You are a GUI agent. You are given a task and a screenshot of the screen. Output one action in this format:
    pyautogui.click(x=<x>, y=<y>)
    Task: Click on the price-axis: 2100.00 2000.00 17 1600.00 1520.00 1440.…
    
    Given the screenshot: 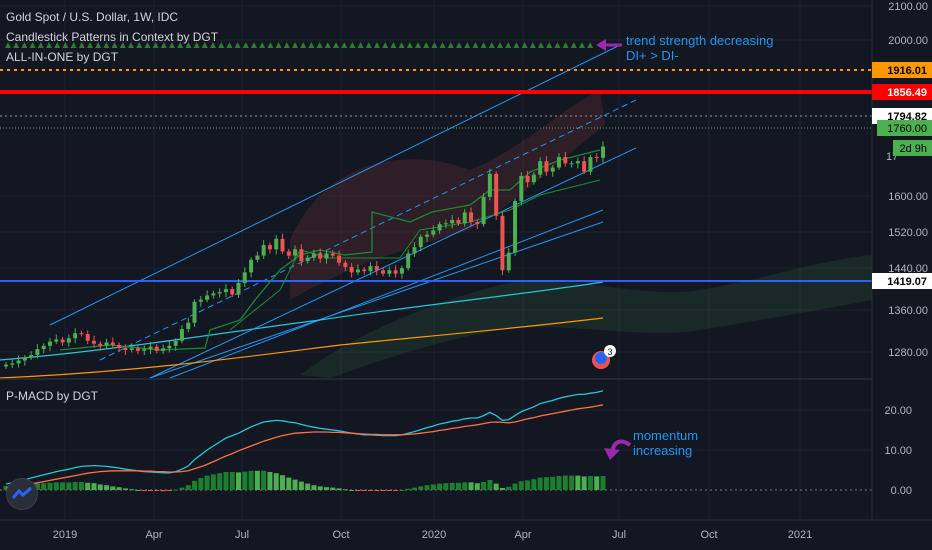 What is the action you would take?
    pyautogui.click(x=907, y=180)
    